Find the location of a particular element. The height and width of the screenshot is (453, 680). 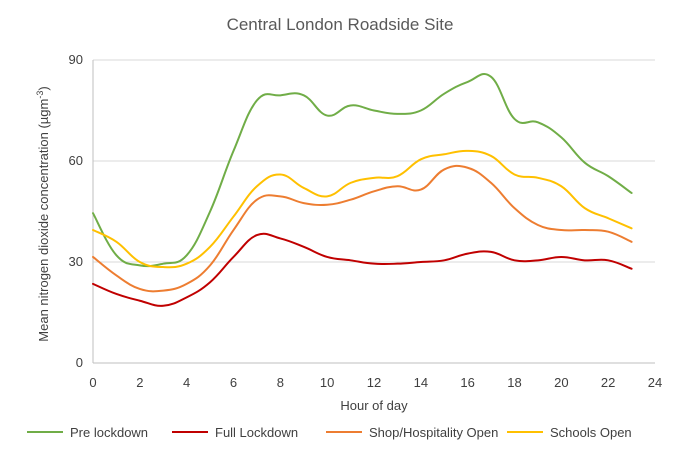

y-tick-label-60: 60 is located at coordinates (76, 160).